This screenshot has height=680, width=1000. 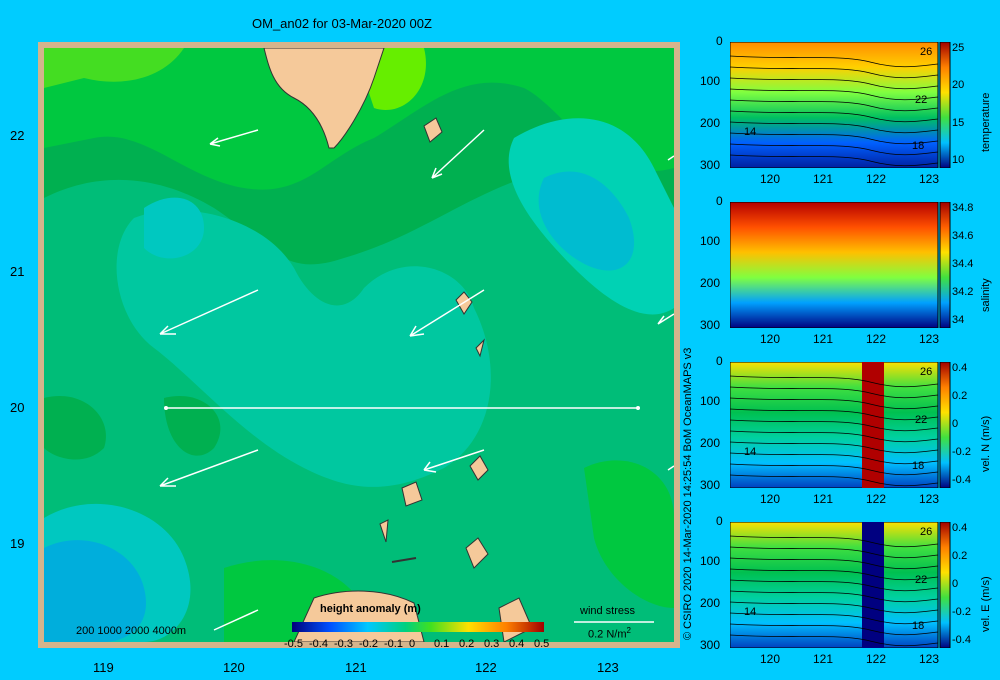 What do you see at coordinates (356, 667) in the screenshot?
I see `map-x-tick-label: 121` at bounding box center [356, 667].